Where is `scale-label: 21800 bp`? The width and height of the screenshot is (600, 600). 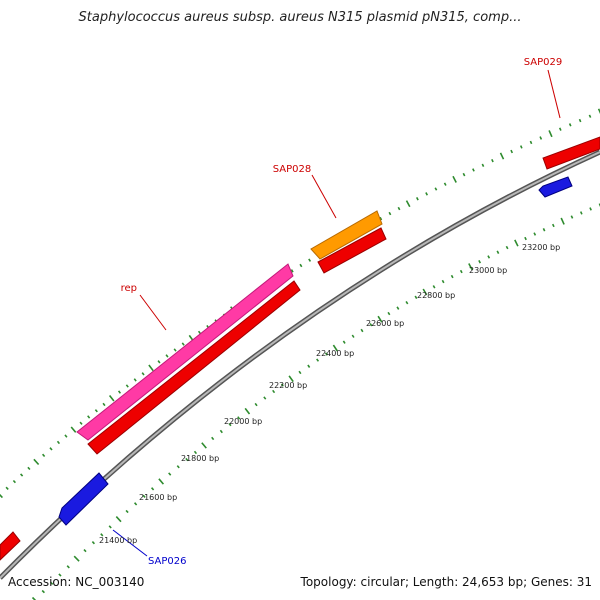 scale-label: 21800 bp is located at coordinates (200, 458).